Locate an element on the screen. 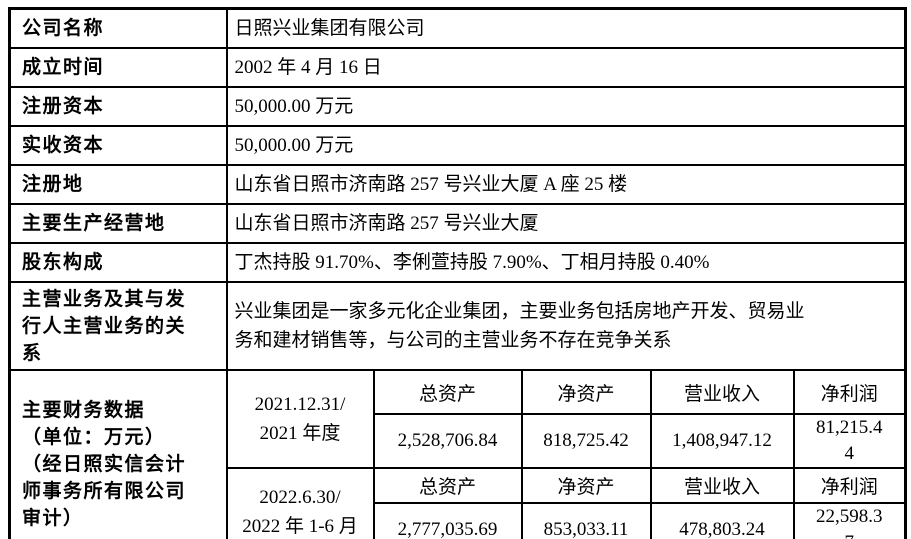  fin-2021-header-row: 2021.12.31/ 2021 年度 总资产 净资产 营业收入 净利润 is located at coordinates (566, 420).